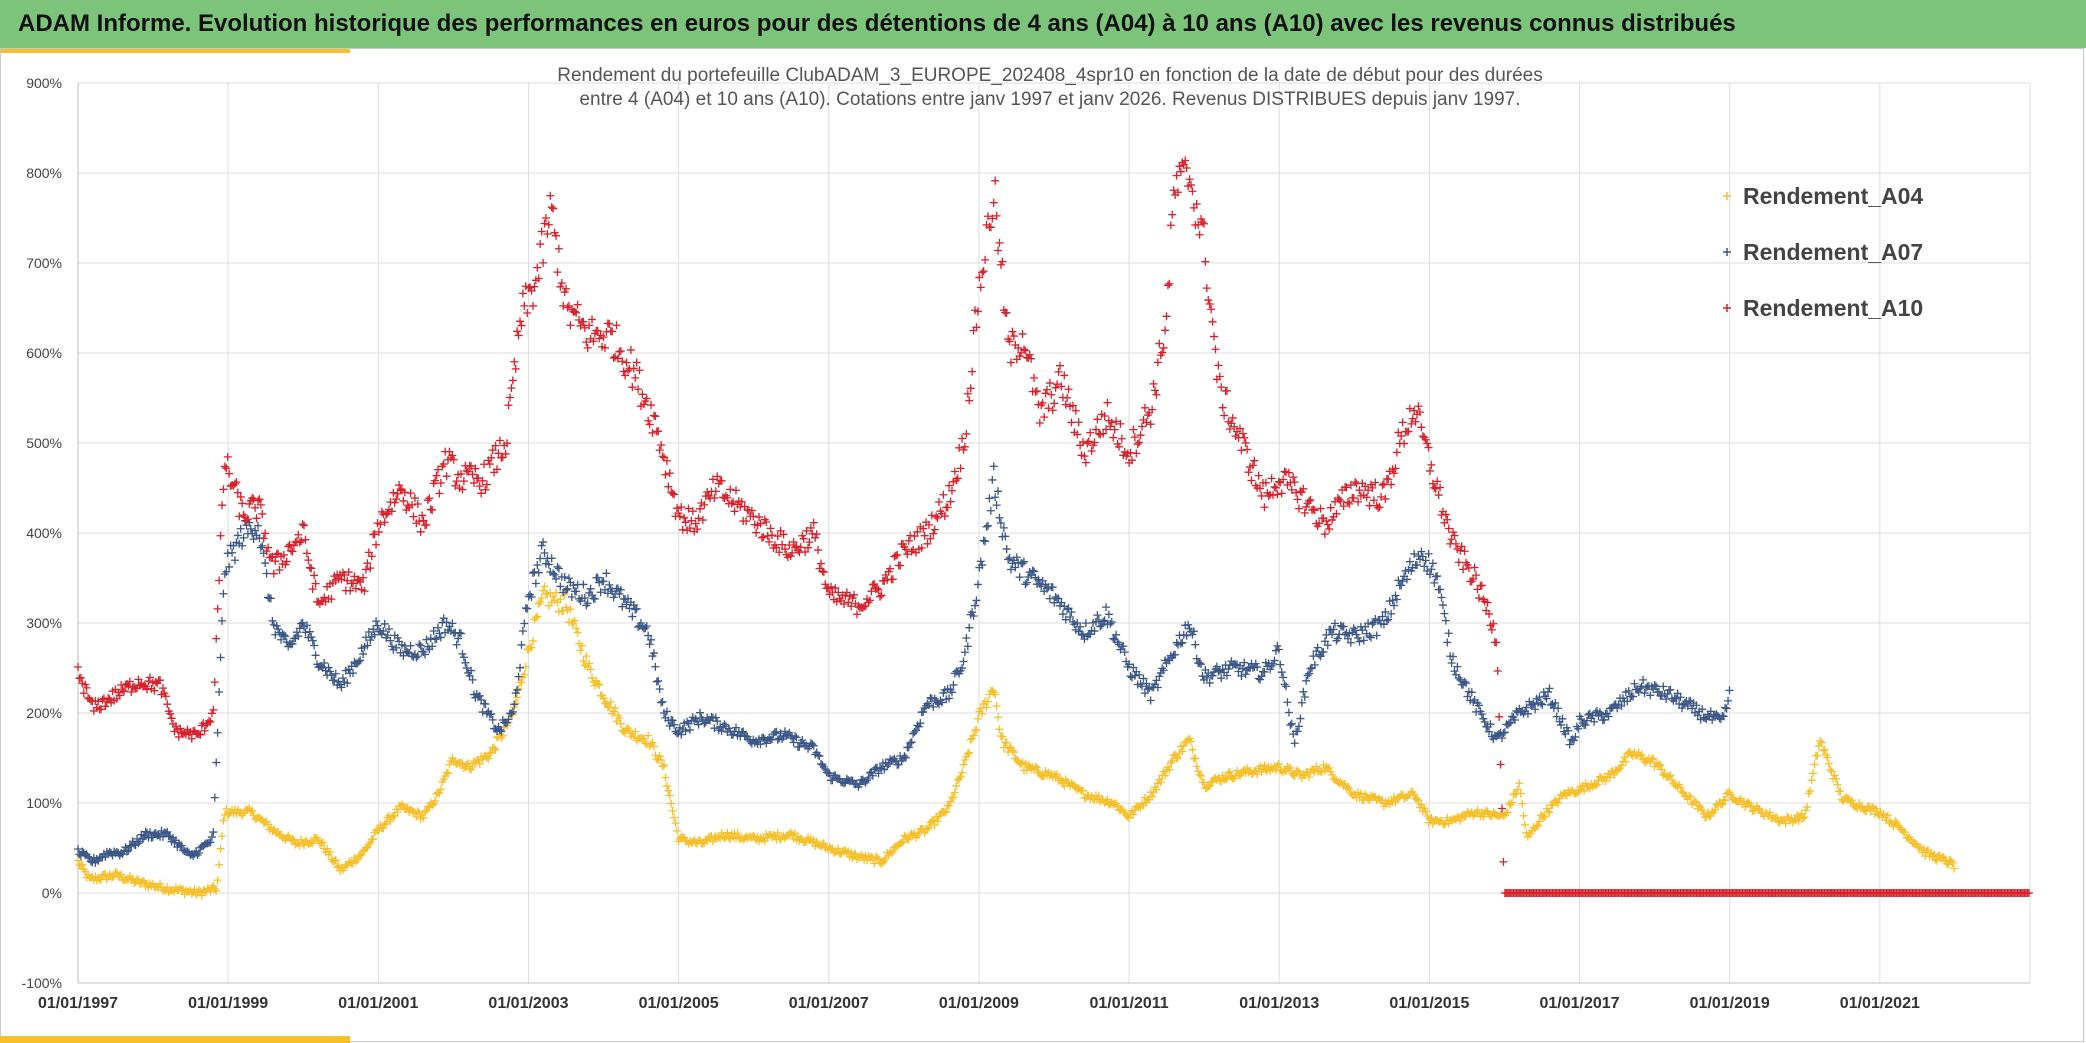  What do you see at coordinates (44, 83) in the screenshot?
I see `y-tick-label: 900%` at bounding box center [44, 83].